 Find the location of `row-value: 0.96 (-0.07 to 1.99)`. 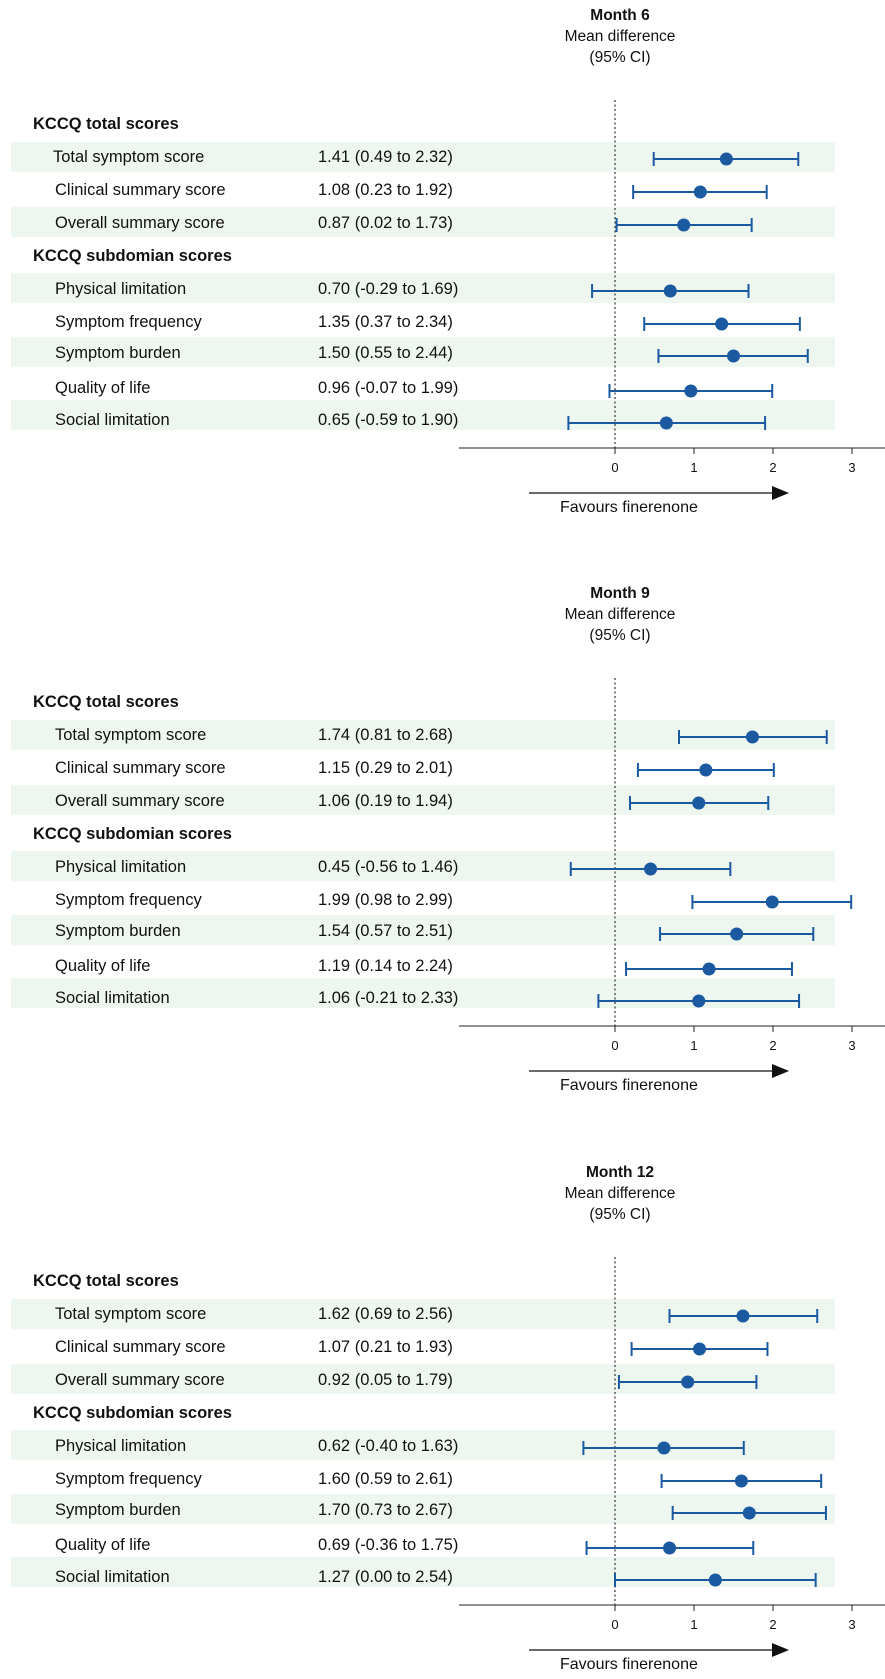

row-value: 0.96 (-0.07 to 1.99) is located at coordinates (388, 388).